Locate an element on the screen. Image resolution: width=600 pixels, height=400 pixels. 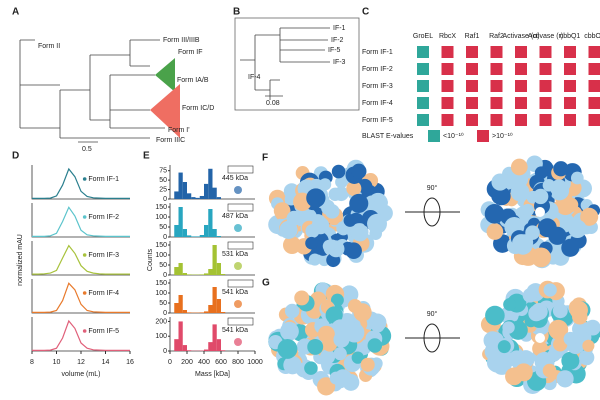
legend-title: BLAST E-values is located at coordinates (388, 136).